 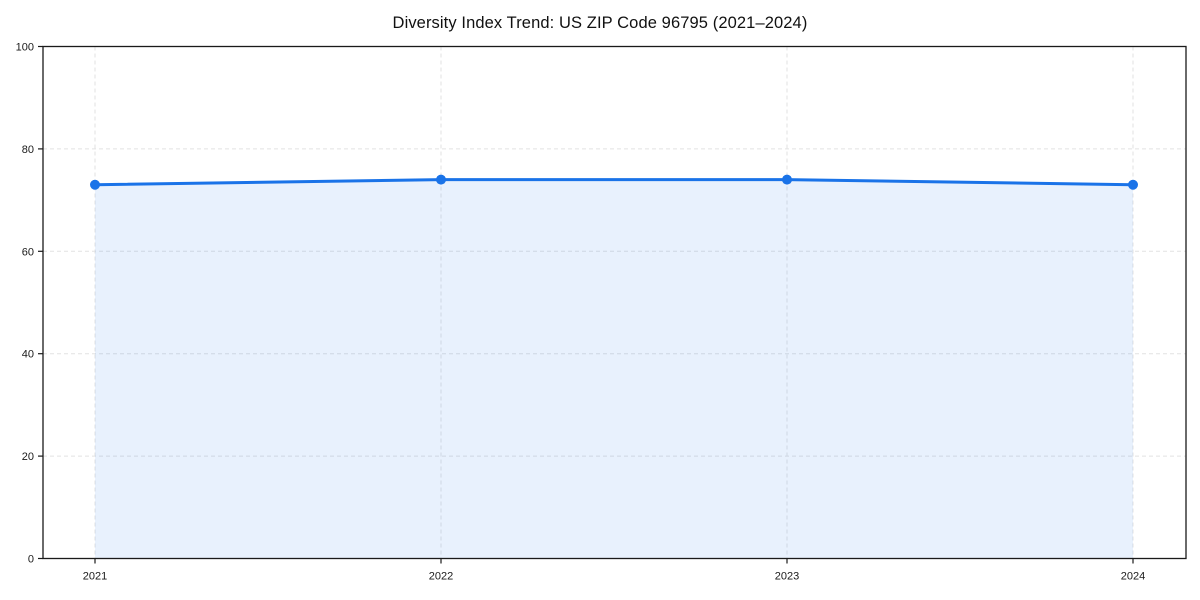 What do you see at coordinates (441, 577) in the screenshot?
I see `x-tick-label: 2022` at bounding box center [441, 577].